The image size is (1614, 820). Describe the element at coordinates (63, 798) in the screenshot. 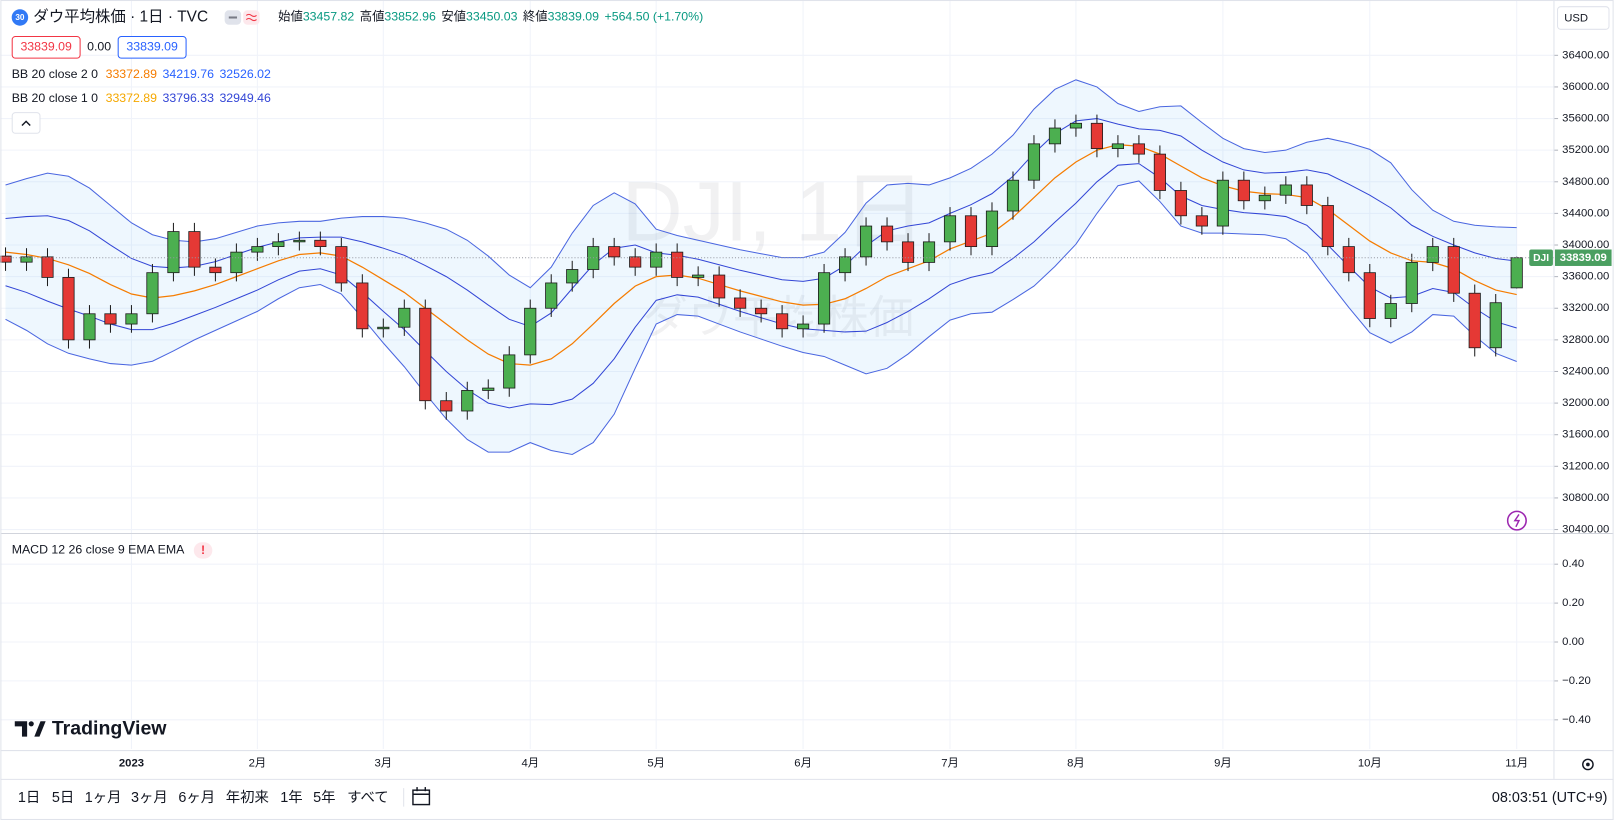

I see `range-button: 5日` at that location.